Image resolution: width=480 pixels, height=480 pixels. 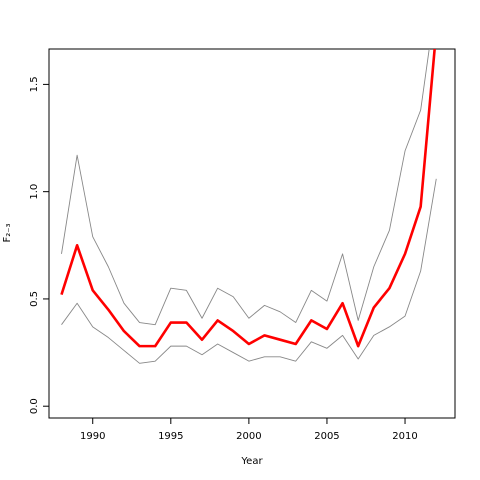 What do you see at coordinates (7, 232) in the screenshot?
I see `y-axis-title: F₂₋₃` at bounding box center [7, 232].